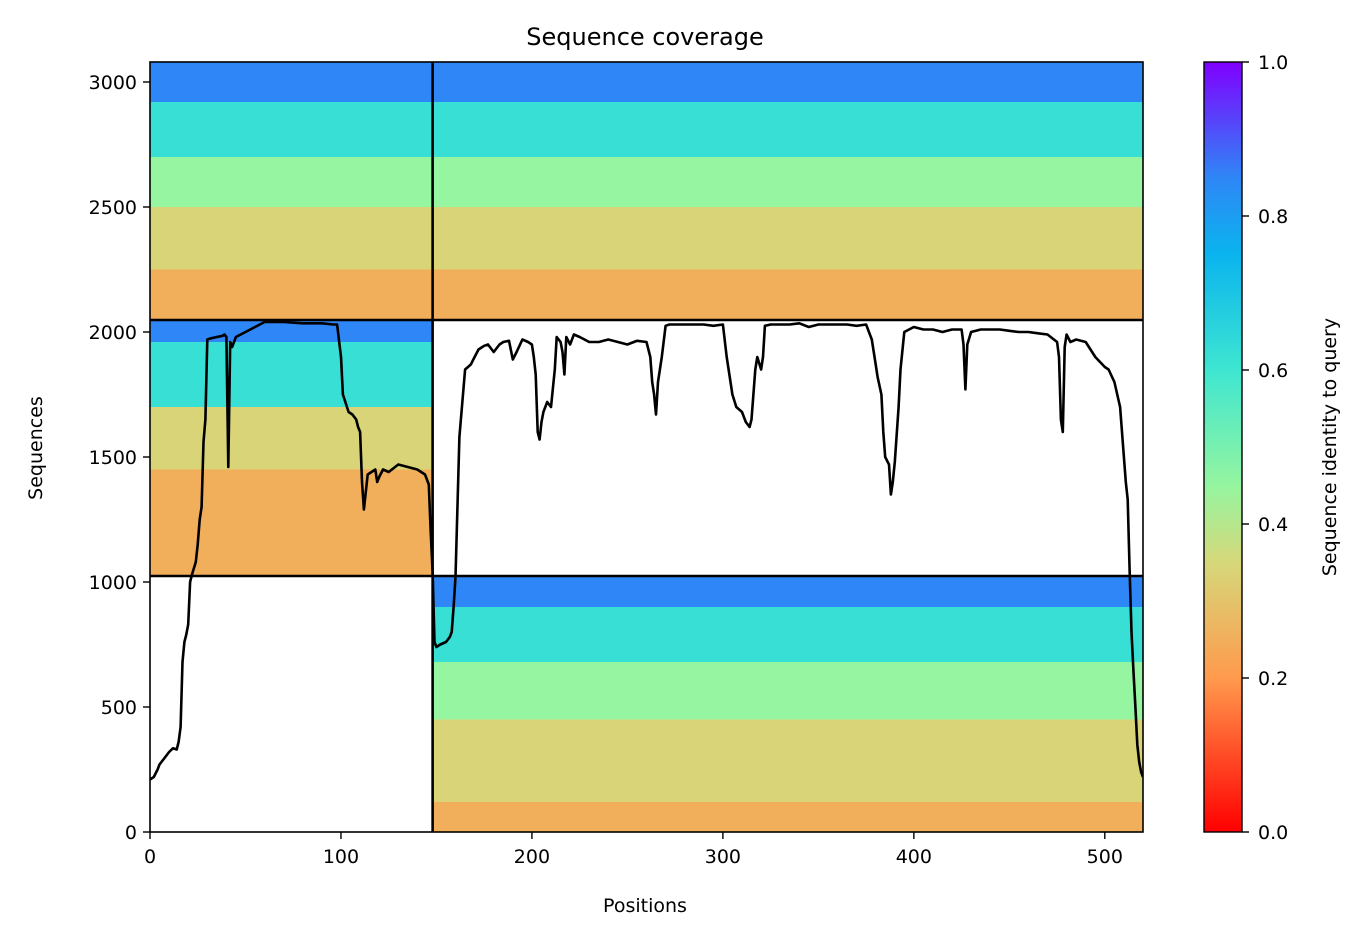 The image size is (1364, 939). Describe the element at coordinates (1105, 857) in the screenshot. I see `x-tick-label: 500` at that location.